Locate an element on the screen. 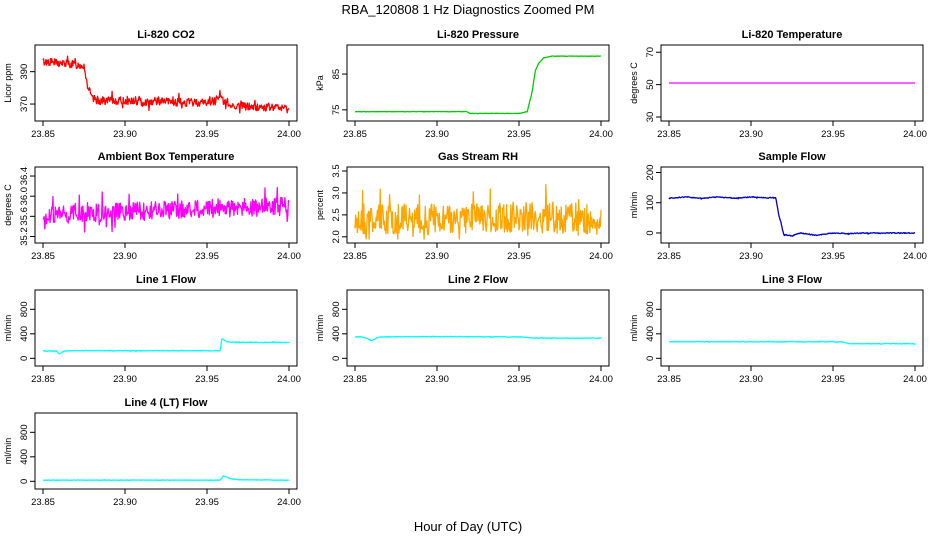  y-tick-label: 3.0 is located at coordinates (336, 192).